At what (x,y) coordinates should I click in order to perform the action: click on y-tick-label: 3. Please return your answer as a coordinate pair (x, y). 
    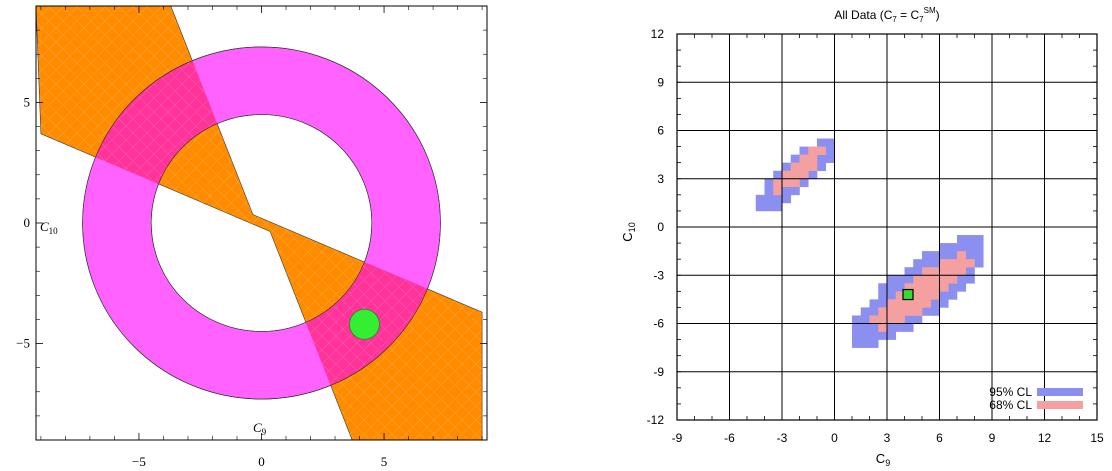
    Looking at the image, I should click on (660, 179).